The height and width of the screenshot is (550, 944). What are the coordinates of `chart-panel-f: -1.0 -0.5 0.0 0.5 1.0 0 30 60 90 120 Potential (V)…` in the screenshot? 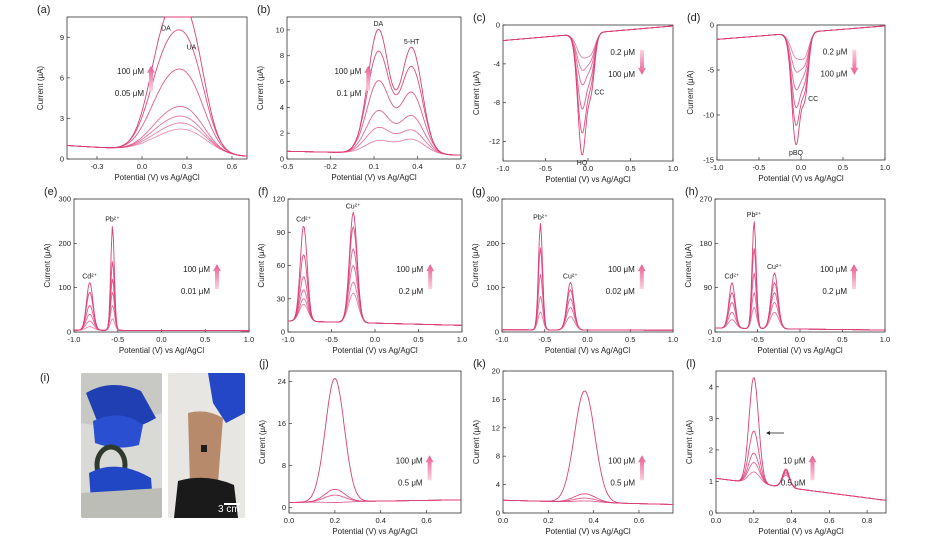 It's located at (362, 270).